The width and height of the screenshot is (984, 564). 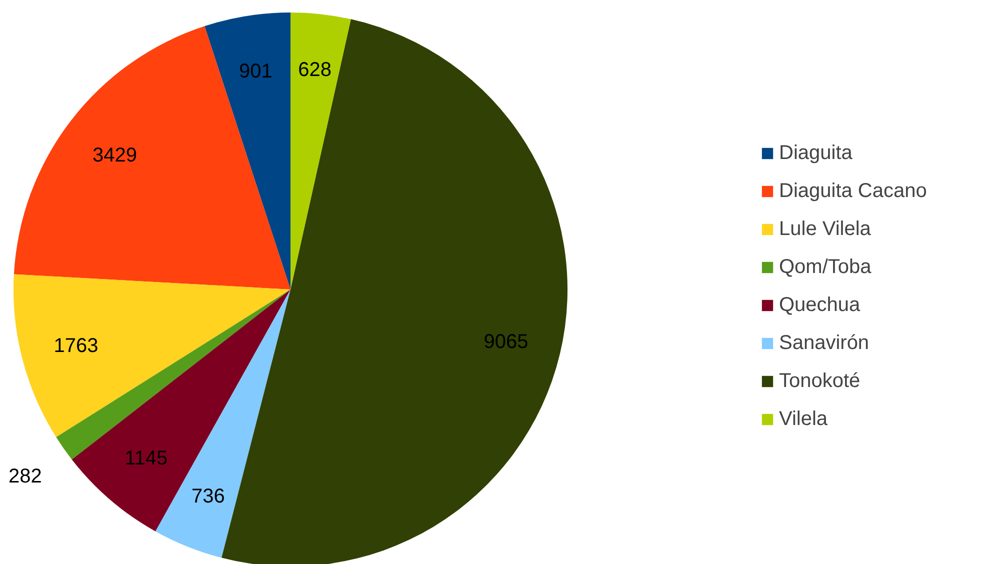 What do you see at coordinates (315, 70) in the screenshot?
I see `data-label: 628` at bounding box center [315, 70].